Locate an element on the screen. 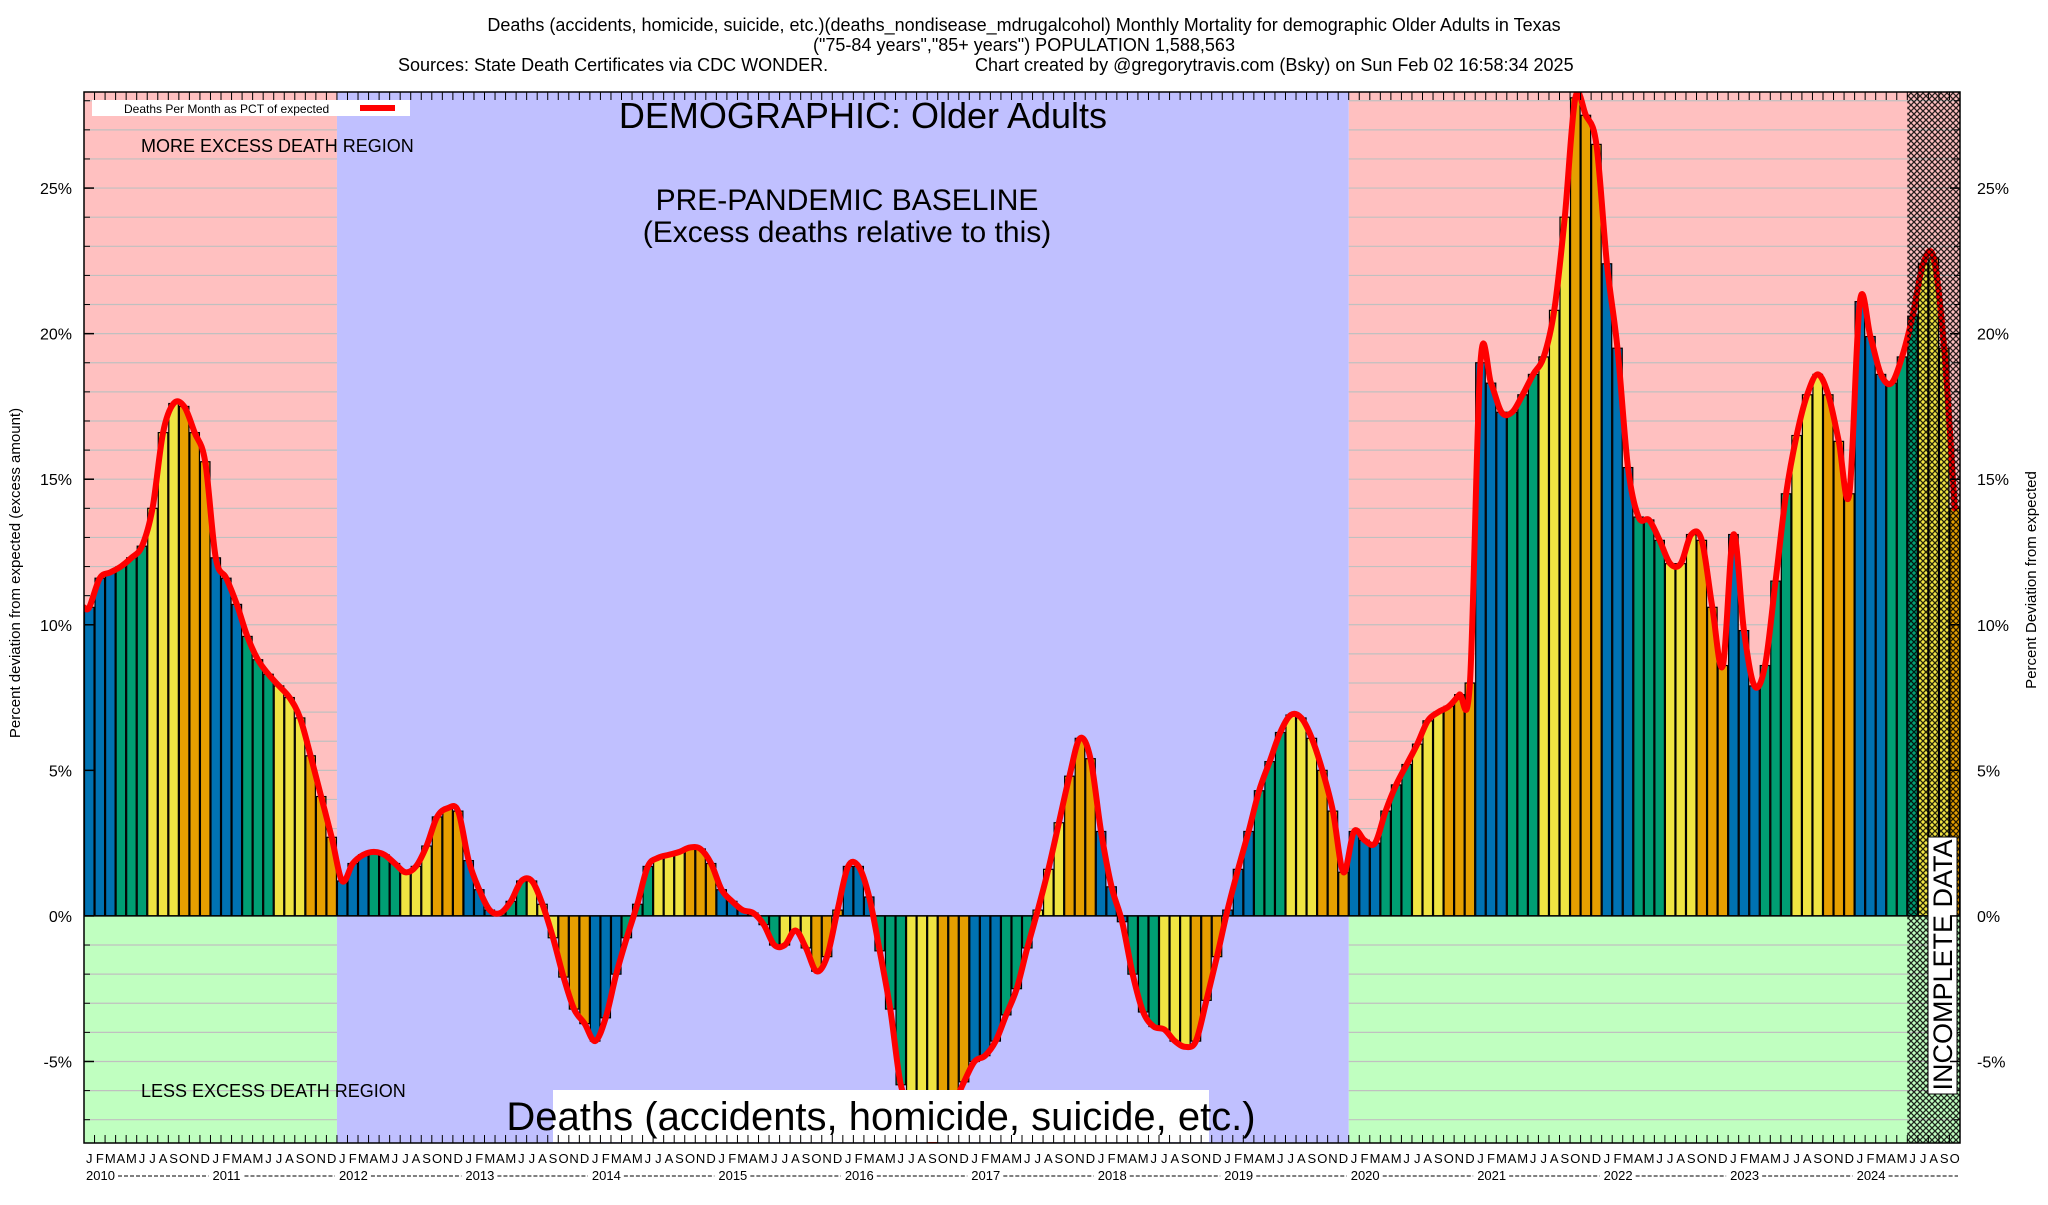  x-year-label: 2019 is located at coordinates (1238, 1175).